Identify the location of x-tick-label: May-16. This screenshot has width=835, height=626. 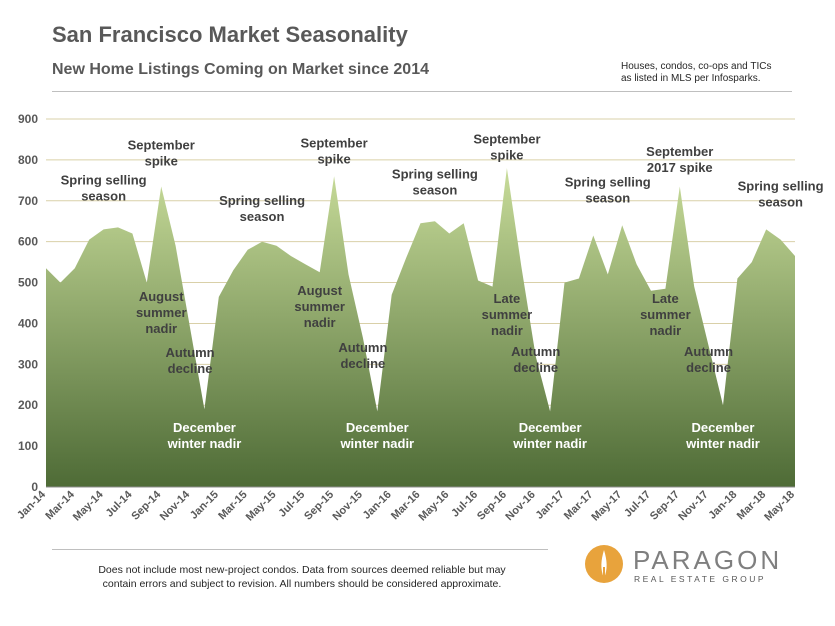
(434, 506).